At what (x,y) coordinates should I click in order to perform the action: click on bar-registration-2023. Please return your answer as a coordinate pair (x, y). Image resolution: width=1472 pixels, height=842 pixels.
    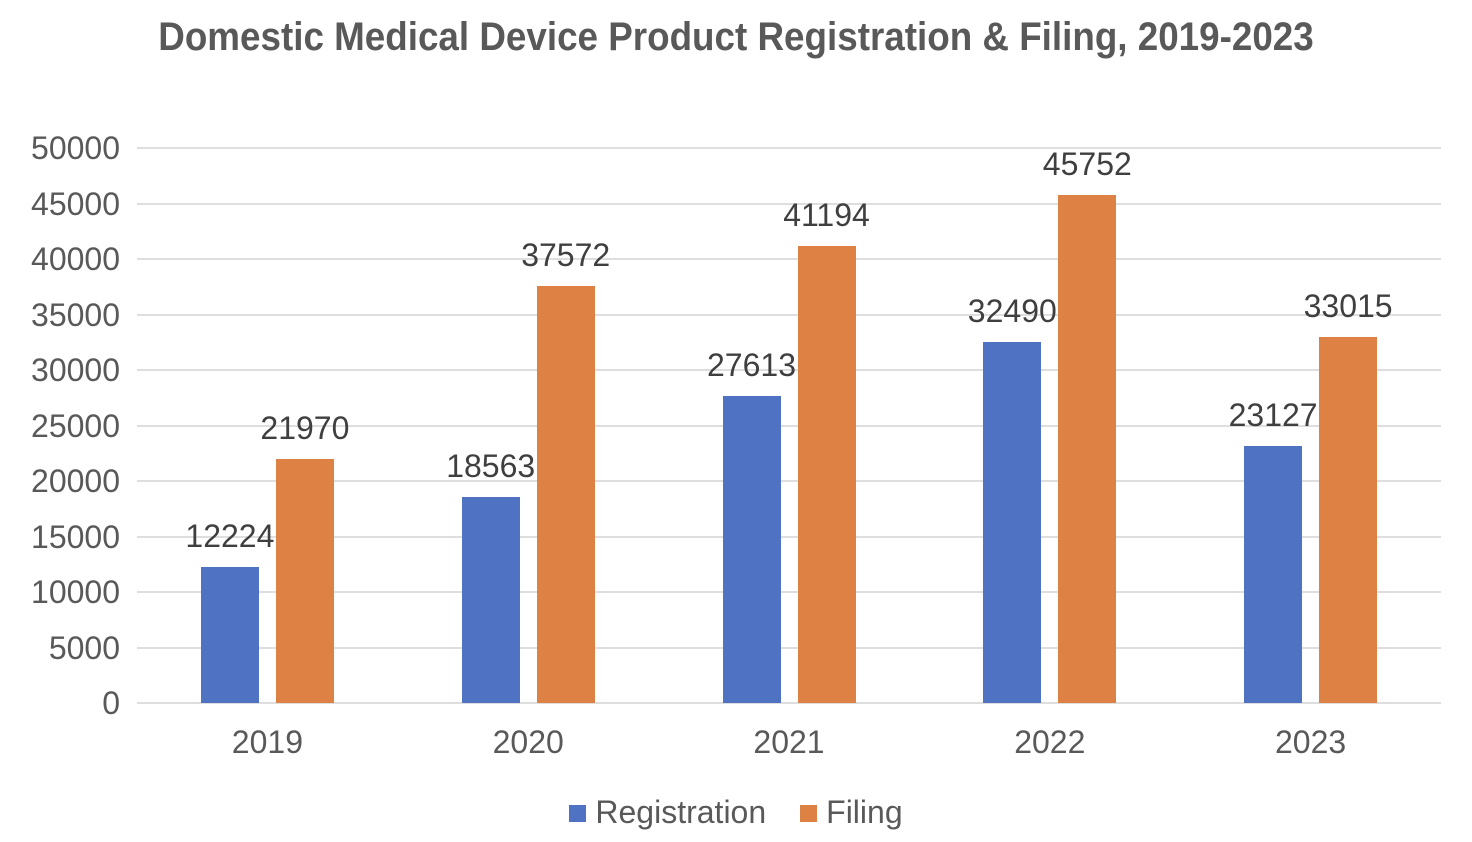
    Looking at the image, I should click on (1273, 574).